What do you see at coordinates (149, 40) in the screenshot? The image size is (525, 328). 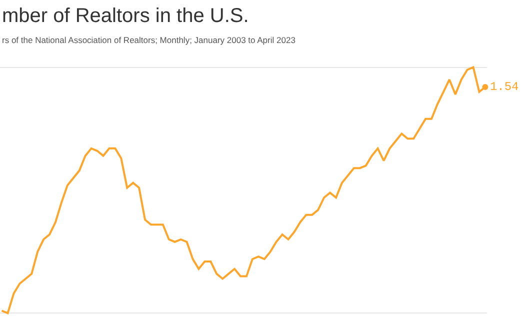 I see `chart-subtitle: rs of the National Association of Realtors; Monthly; January 2003 to April 2023` at bounding box center [149, 40].